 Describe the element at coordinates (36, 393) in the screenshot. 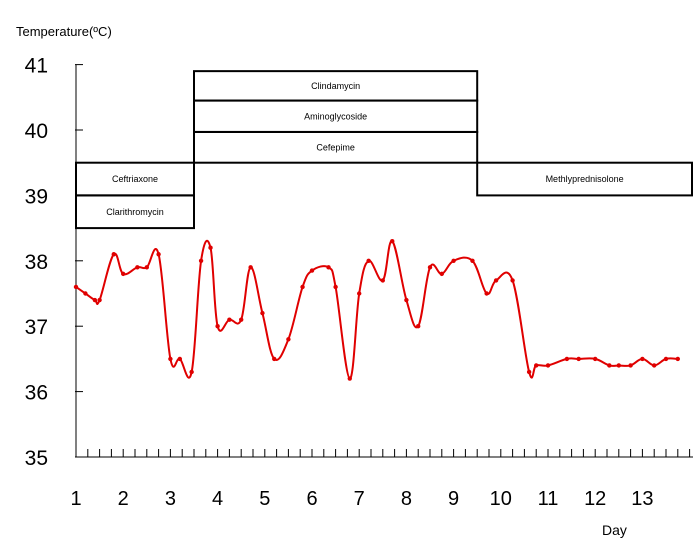

I see `y-tick-label: 36` at that location.